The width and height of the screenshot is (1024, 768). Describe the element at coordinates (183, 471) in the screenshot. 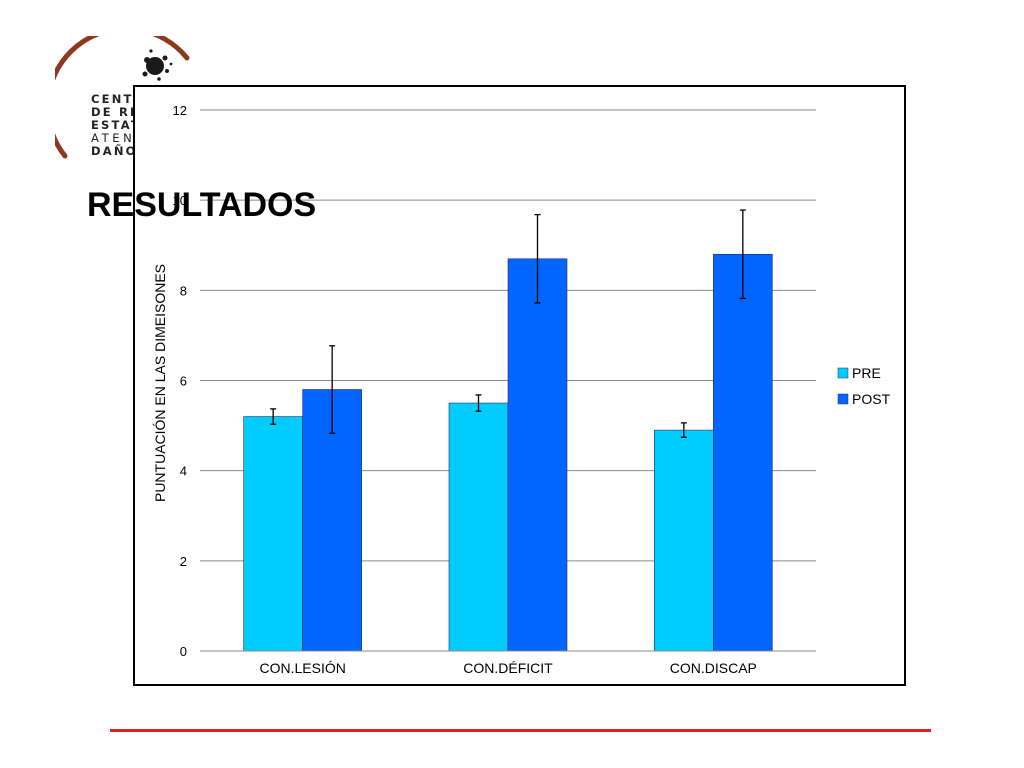

I see `y-tick-label: 4` at that location.